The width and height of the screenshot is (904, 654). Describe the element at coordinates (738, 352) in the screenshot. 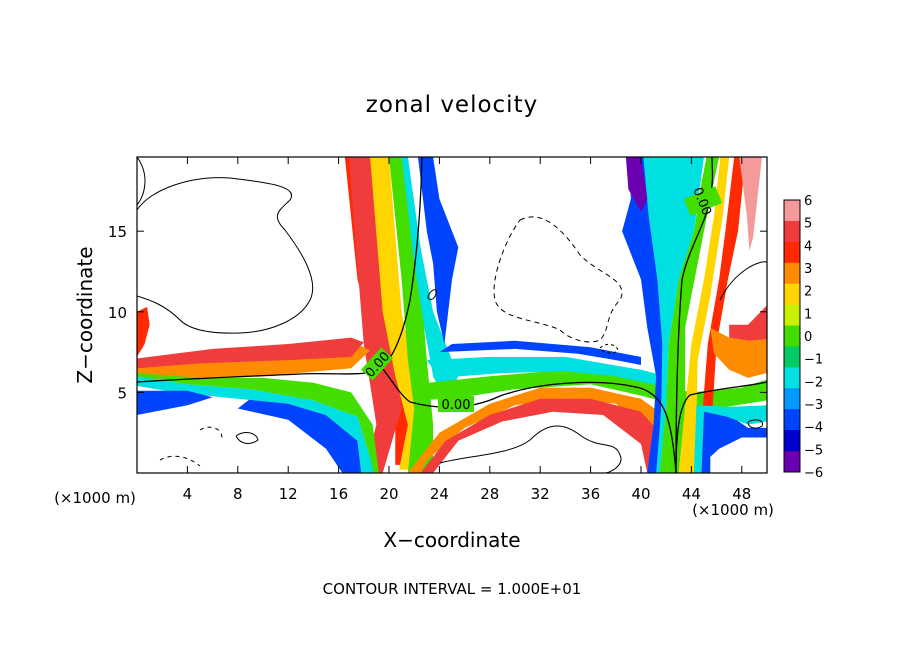

I see `band-orange-right-lobe` at that location.